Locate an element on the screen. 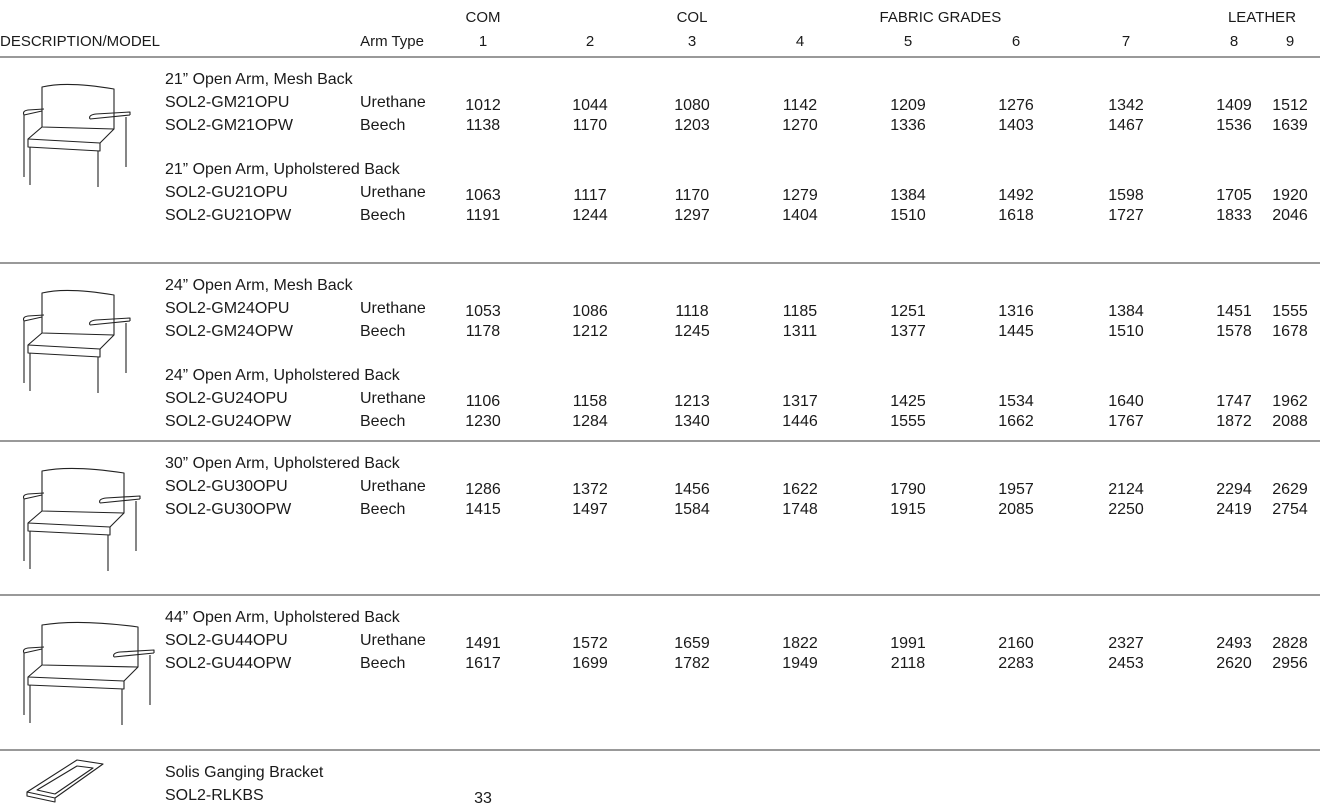 The width and height of the screenshot is (1320, 806). price: 1991 is located at coordinates (908, 643).